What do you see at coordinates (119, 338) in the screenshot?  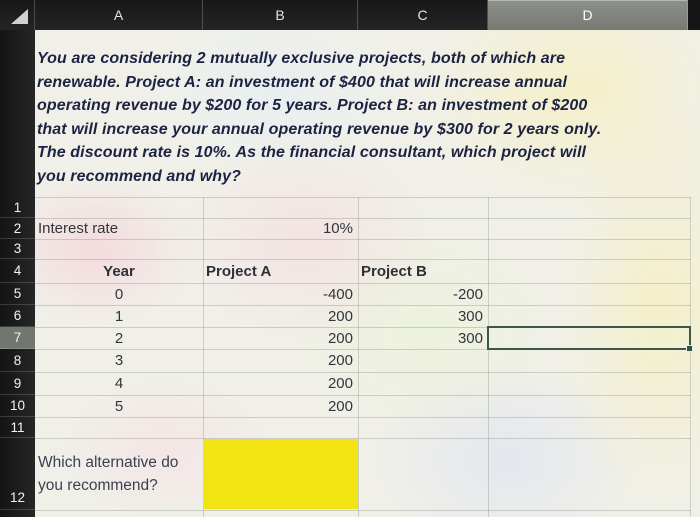 I see `cell-a7-year: 2` at bounding box center [119, 338].